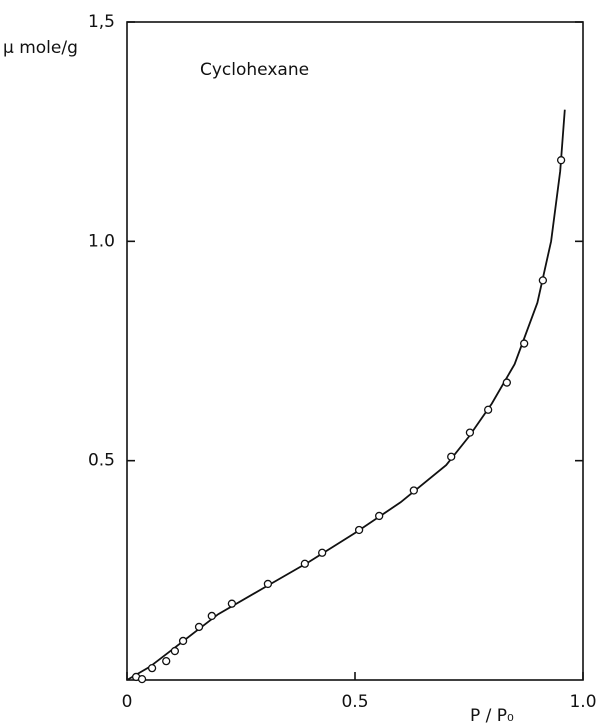 The image size is (603, 726). I want to click on x-axis-label: P / P₀, so click(492, 716).